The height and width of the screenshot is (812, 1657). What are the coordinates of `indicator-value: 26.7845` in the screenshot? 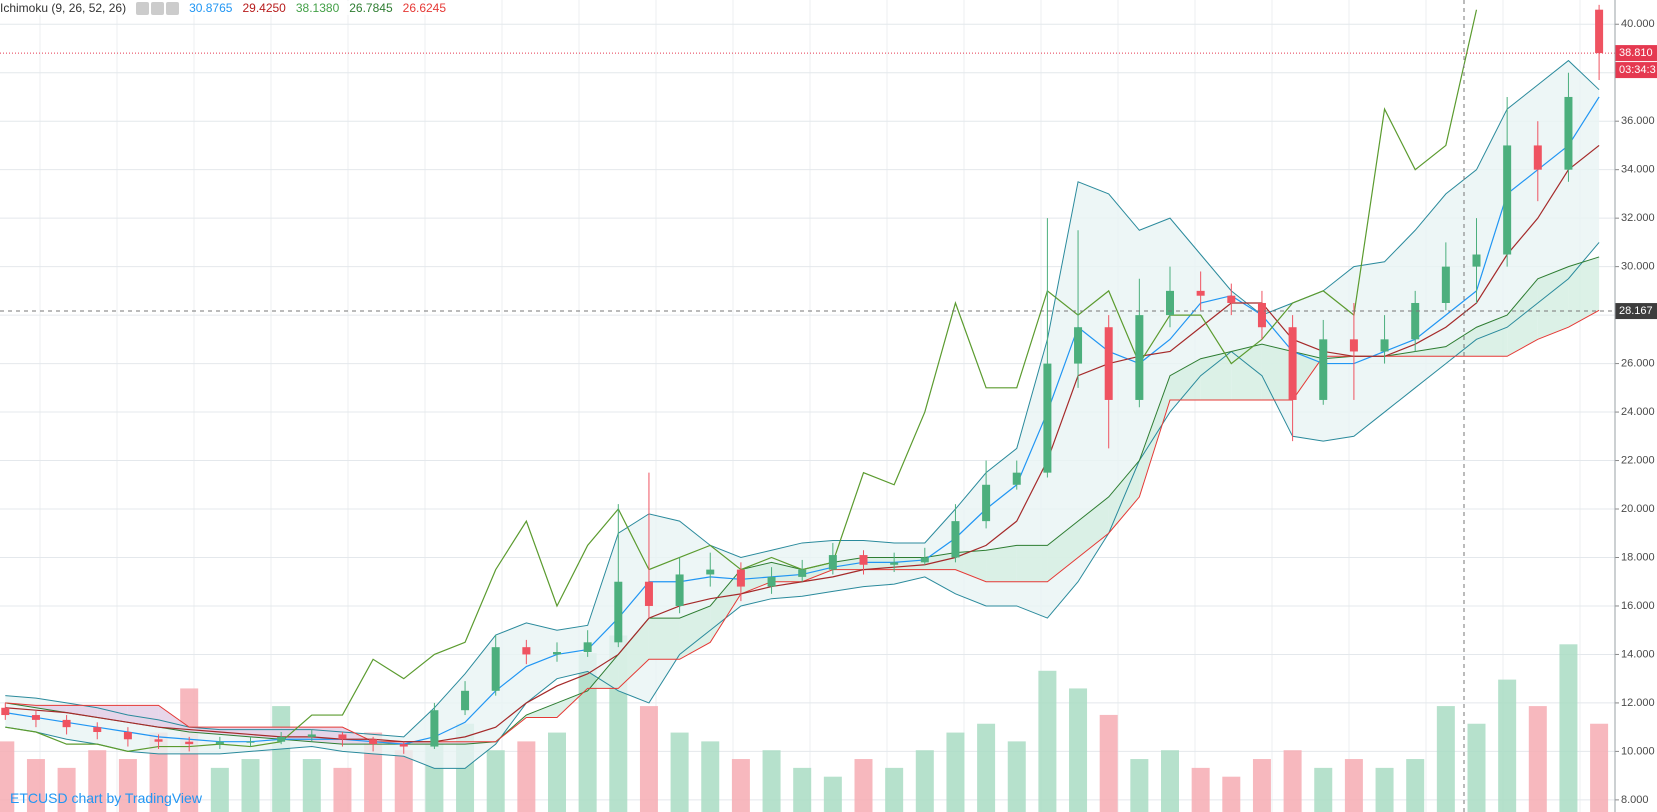 It's located at (371, 8).